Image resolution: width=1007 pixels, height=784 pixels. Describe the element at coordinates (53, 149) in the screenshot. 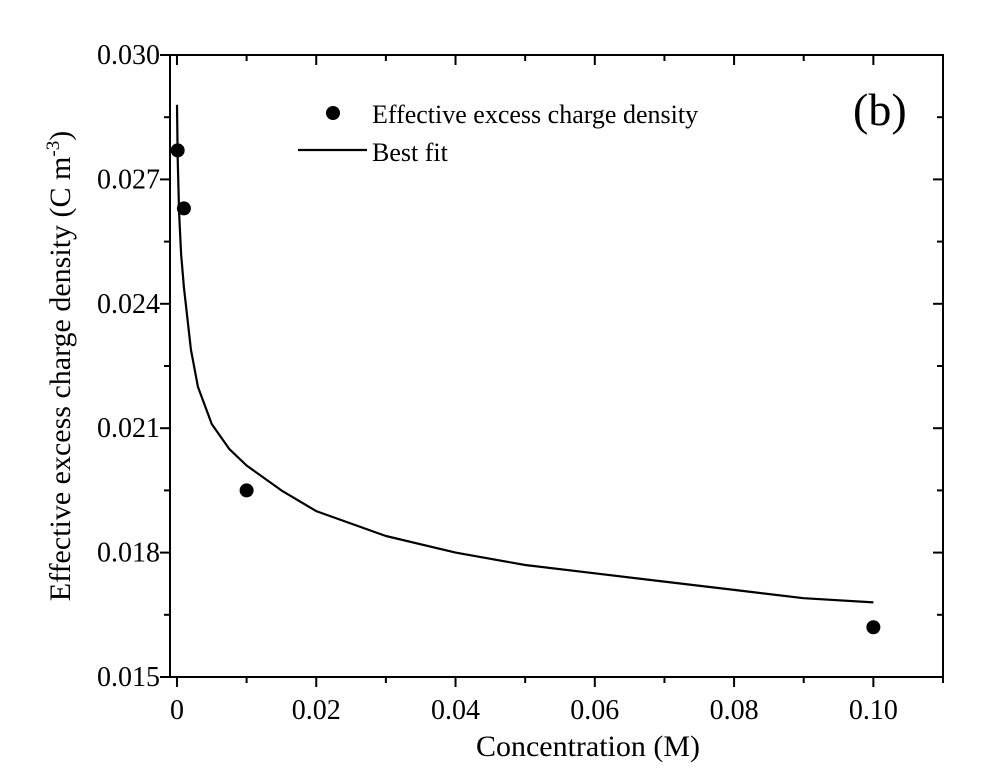

I see `y-axis-title-superscript: -3` at that location.